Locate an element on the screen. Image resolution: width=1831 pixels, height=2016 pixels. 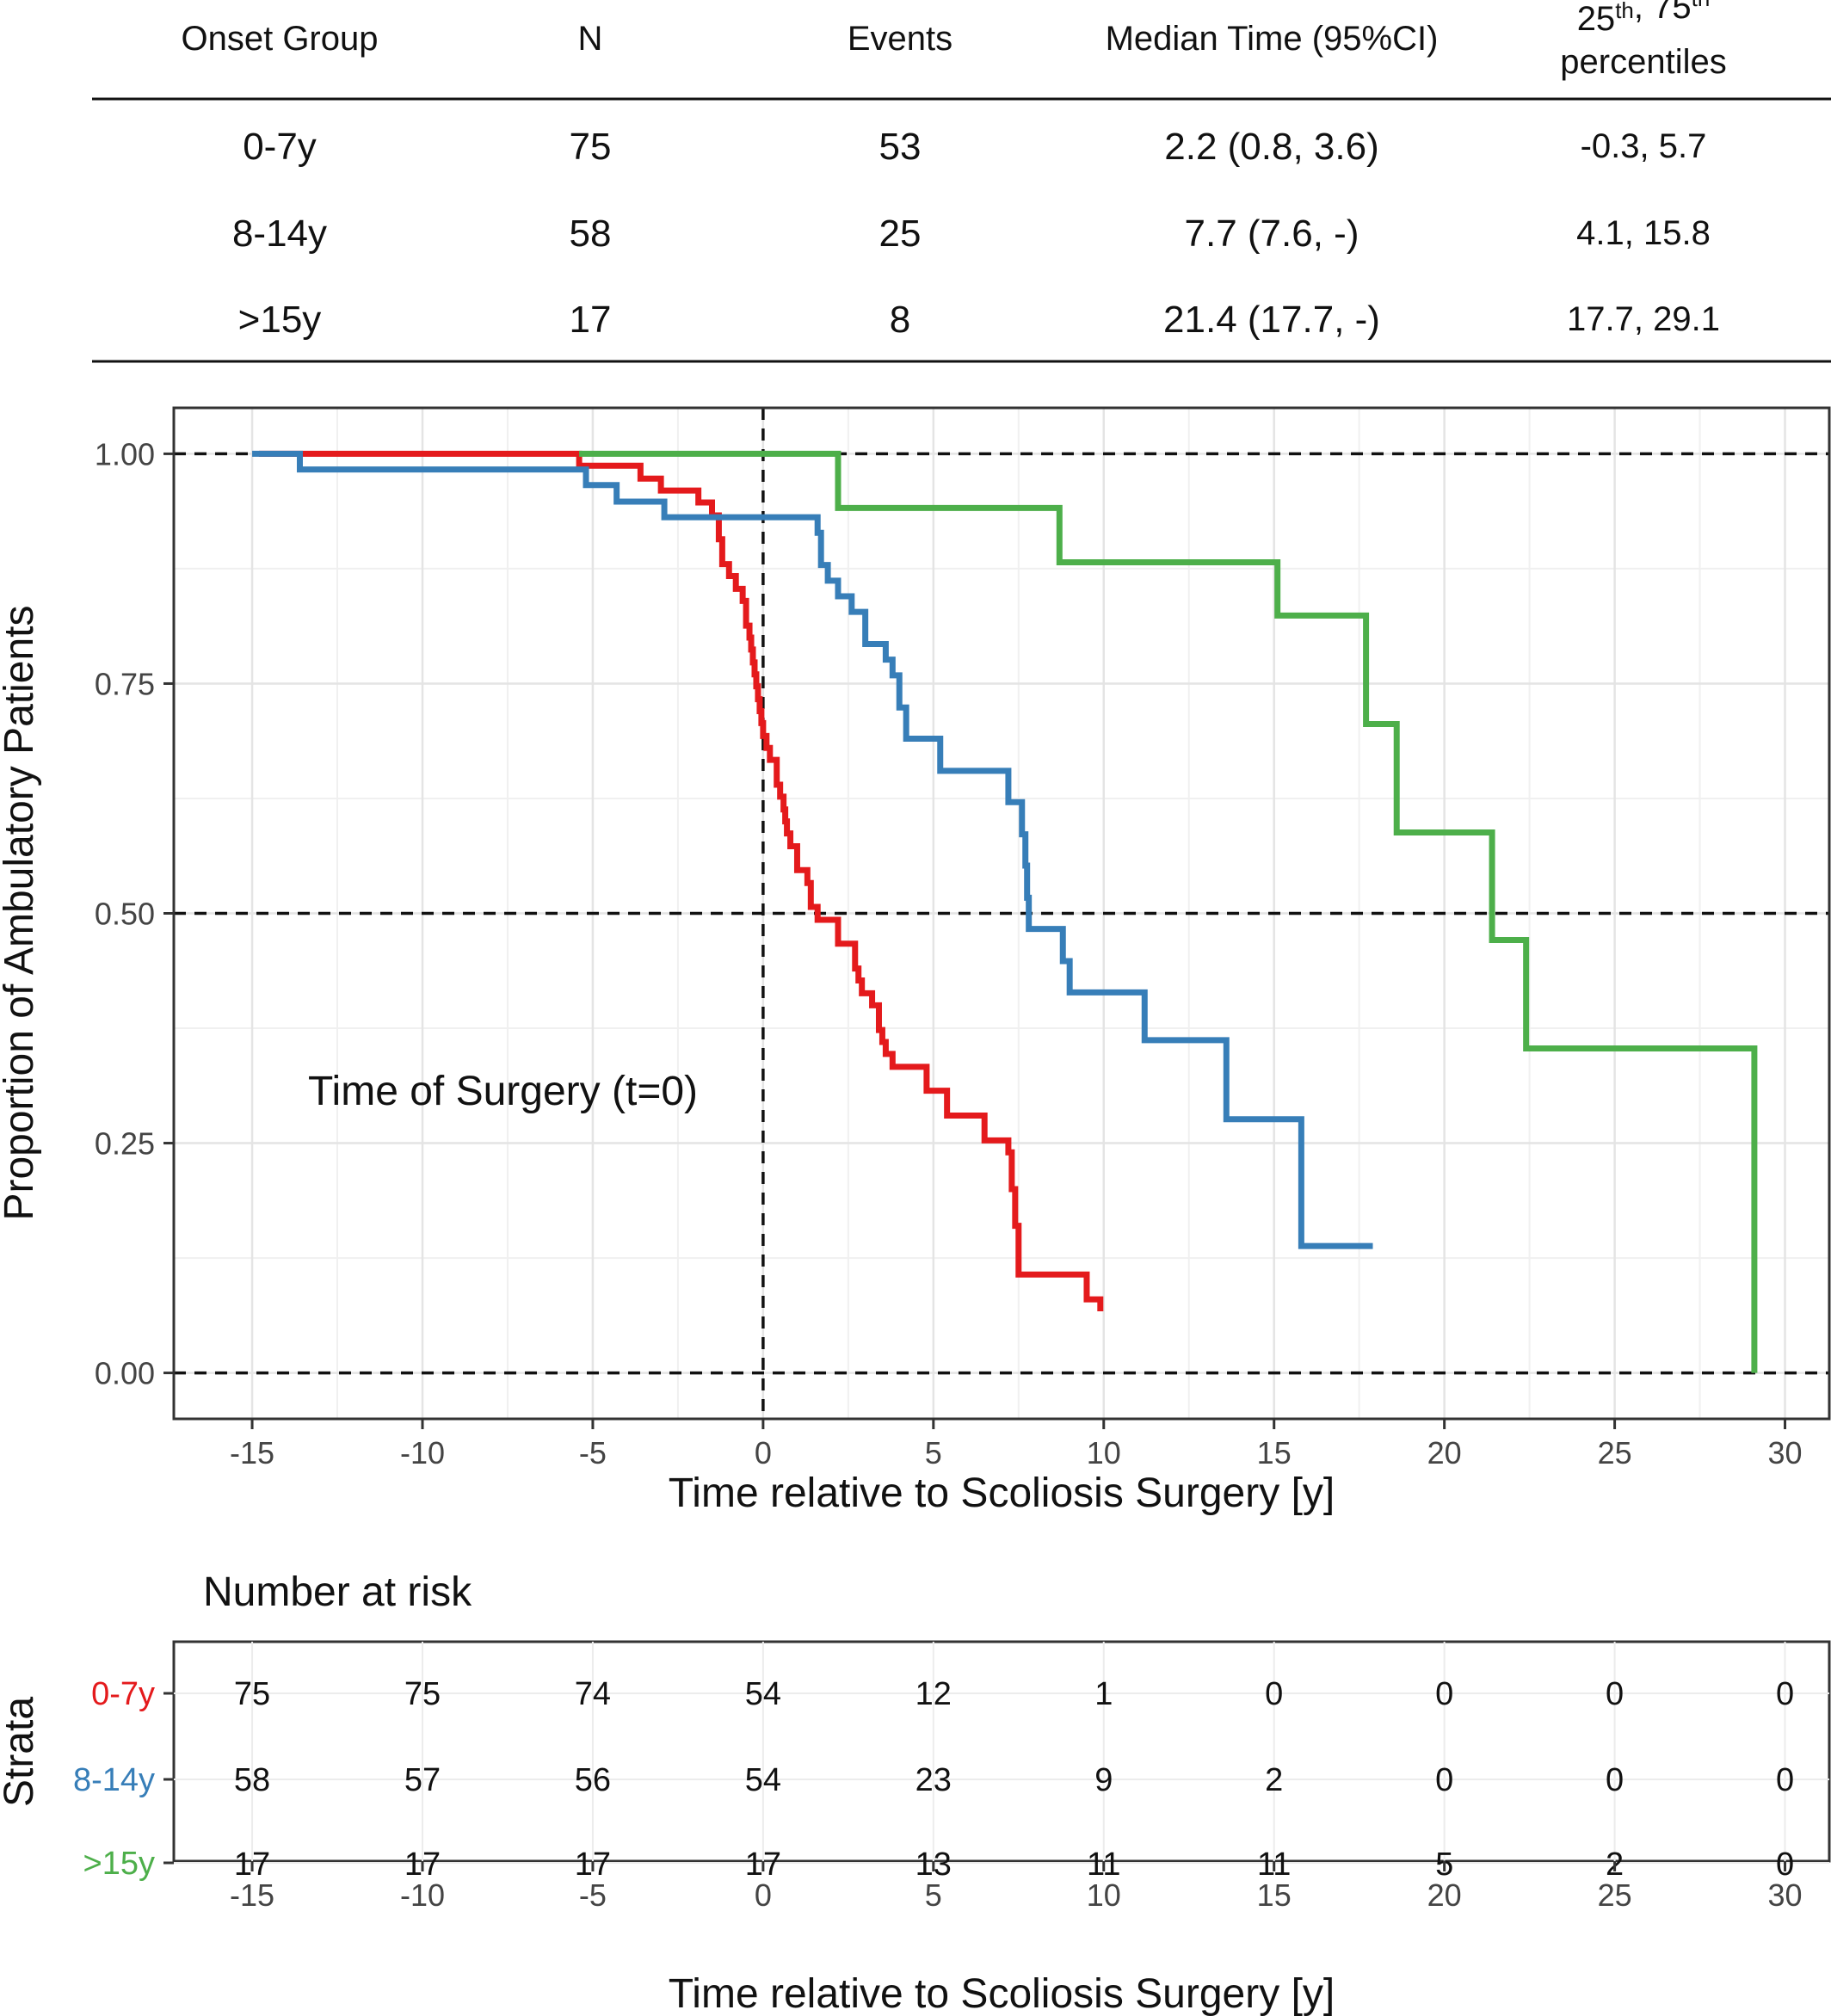
table-row-0-median: 2.2 (0.8, 3.6) is located at coordinates (1271, 147).